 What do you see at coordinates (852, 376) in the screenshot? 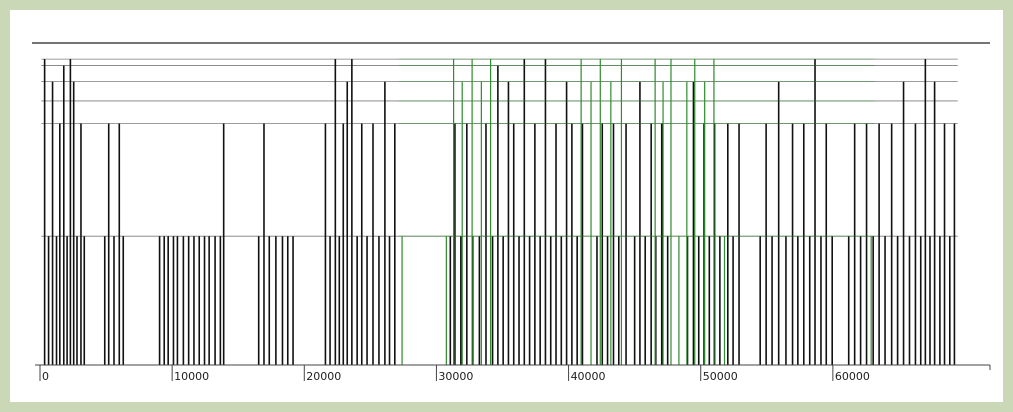
I see `x-tick-label-6: 60000` at bounding box center [852, 376].